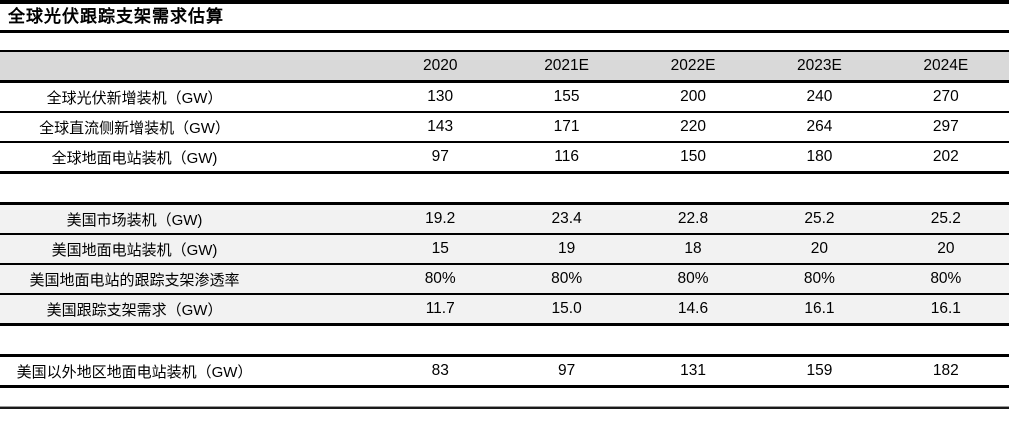  Describe the element at coordinates (504, 98) in the screenshot. I see `table-row: 全球光伏新增装机（GW） 130 155 200 240 270` at that location.